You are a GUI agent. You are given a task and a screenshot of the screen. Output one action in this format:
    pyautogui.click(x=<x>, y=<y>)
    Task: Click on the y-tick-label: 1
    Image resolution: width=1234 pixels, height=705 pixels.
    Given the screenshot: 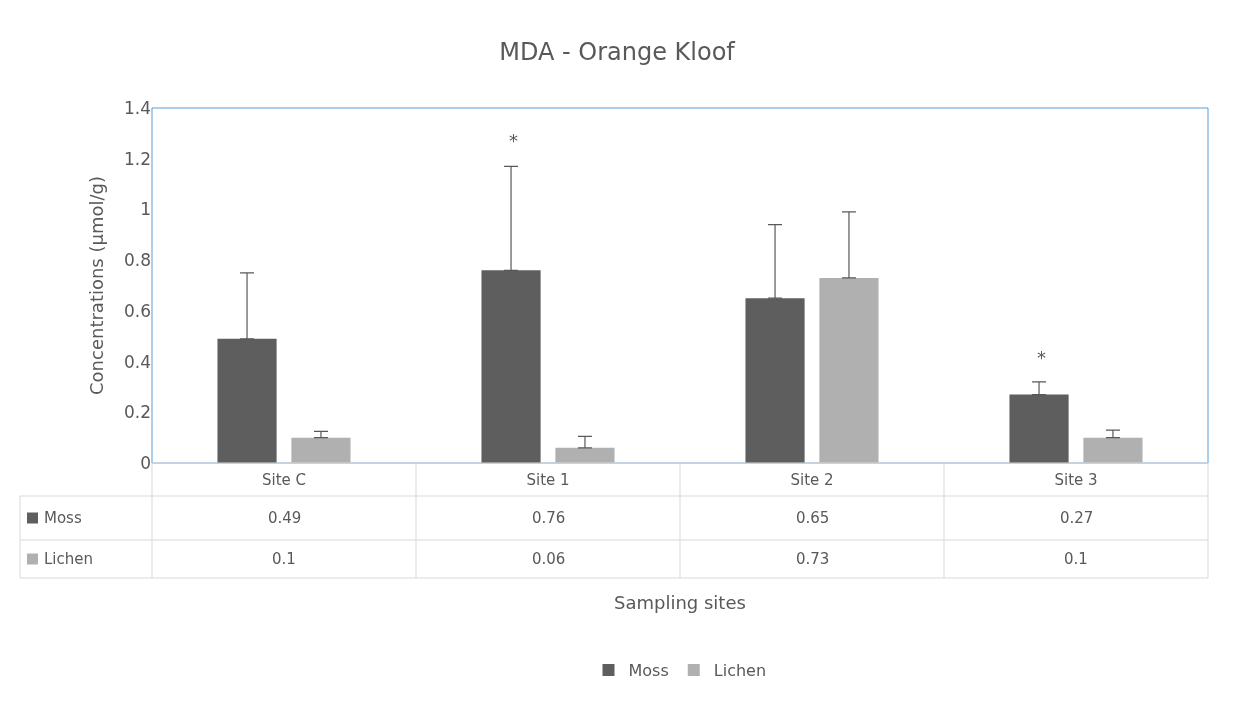 What is the action you would take?
    pyautogui.click(x=145, y=209)
    